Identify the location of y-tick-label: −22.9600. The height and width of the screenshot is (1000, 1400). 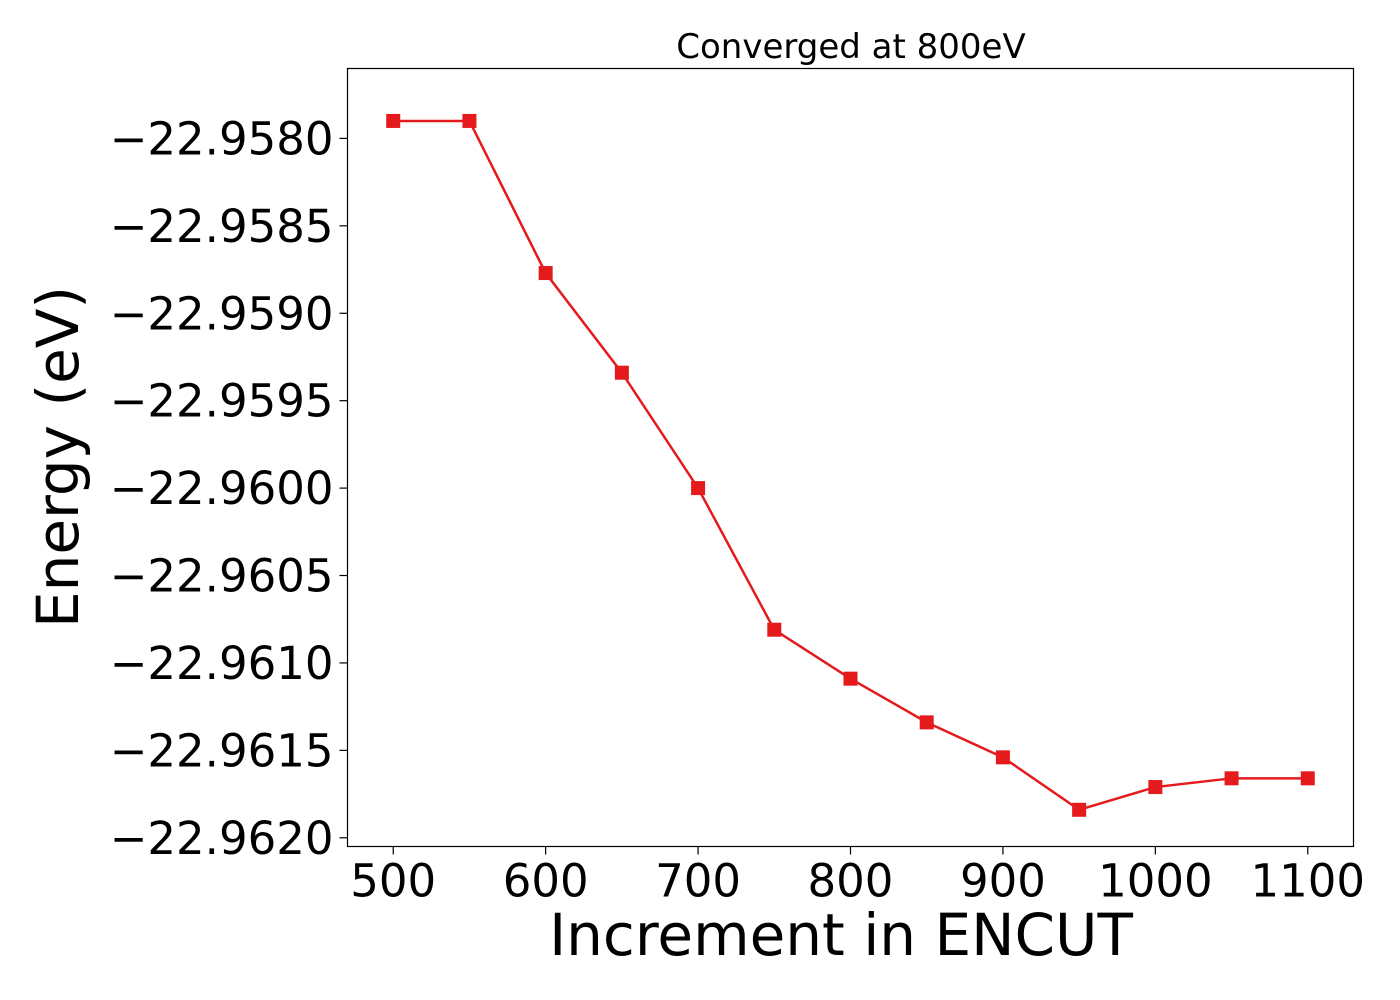
(222, 488).